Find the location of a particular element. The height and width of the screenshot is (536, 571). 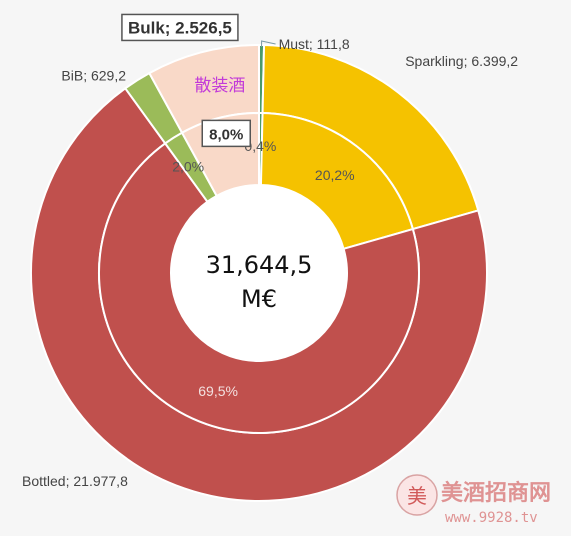

bulk-label-box is located at coordinates (180, 27).